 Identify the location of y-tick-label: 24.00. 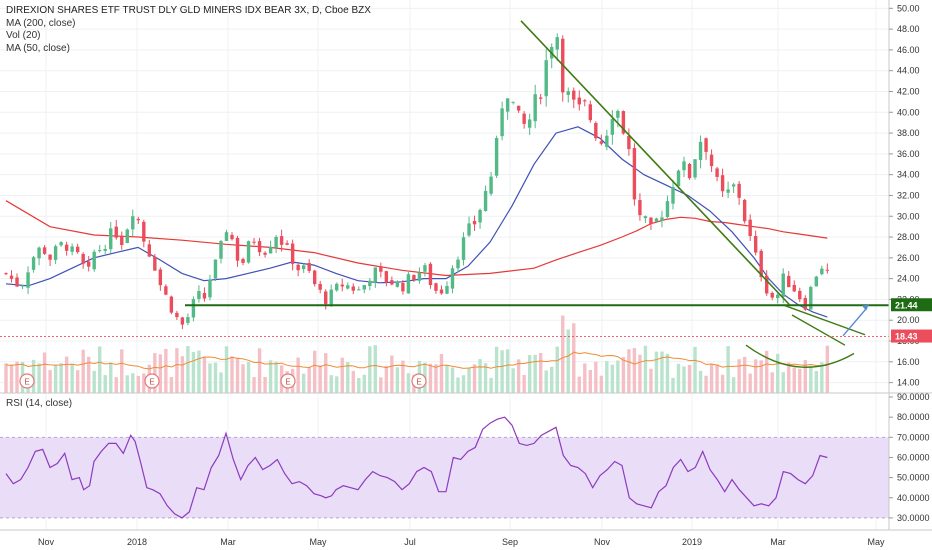
(908, 279).